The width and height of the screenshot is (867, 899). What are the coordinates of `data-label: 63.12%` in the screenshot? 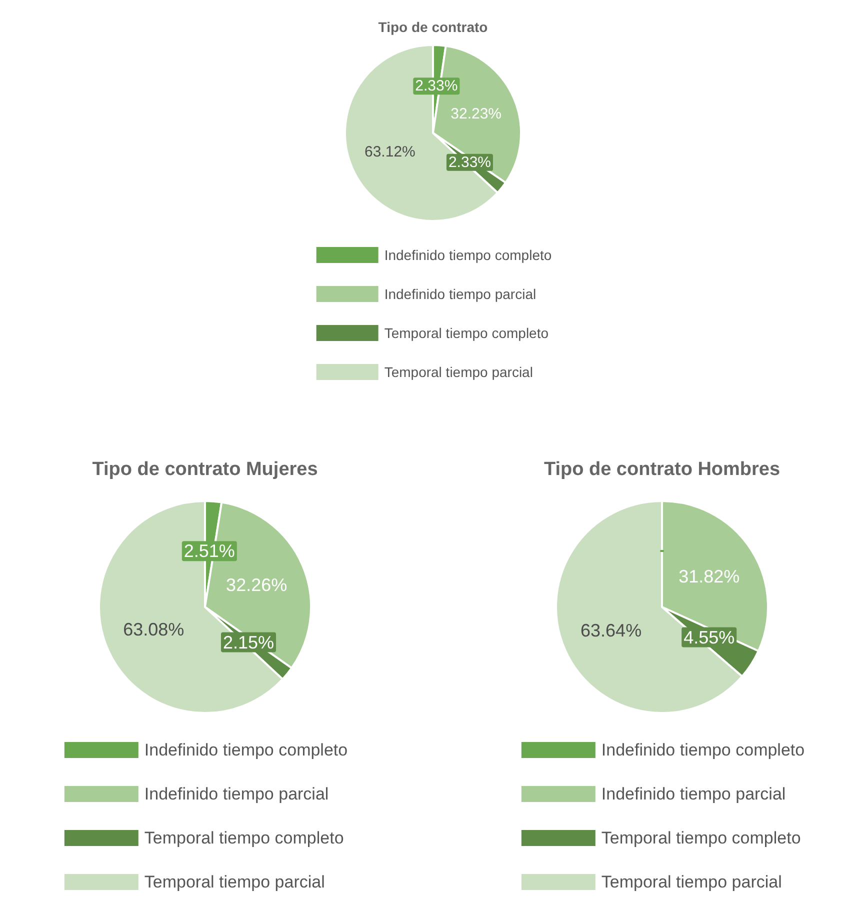 It's located at (390, 151).